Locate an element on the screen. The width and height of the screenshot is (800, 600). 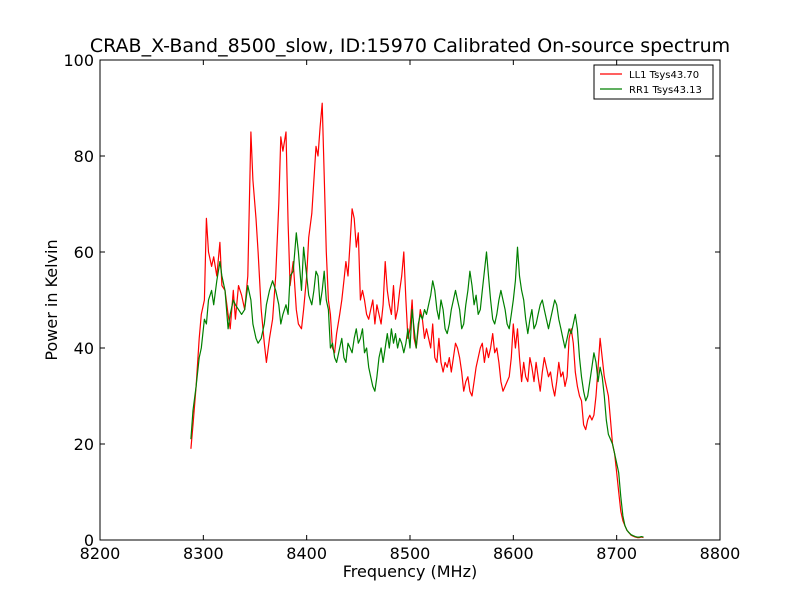
y-tick-label: 20 is located at coordinates (84, 444).